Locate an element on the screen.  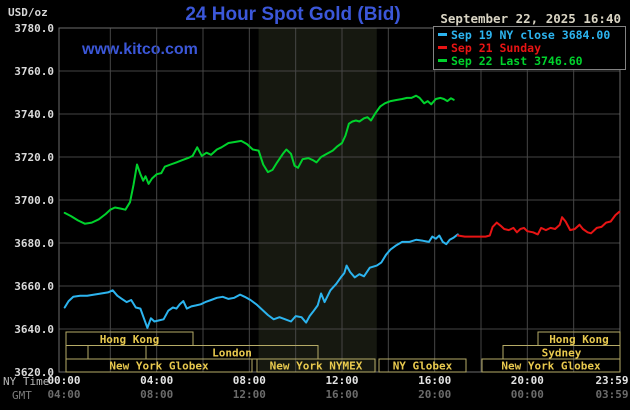
ny-time-tick-label: 23:59 is located at coordinates (612, 380).